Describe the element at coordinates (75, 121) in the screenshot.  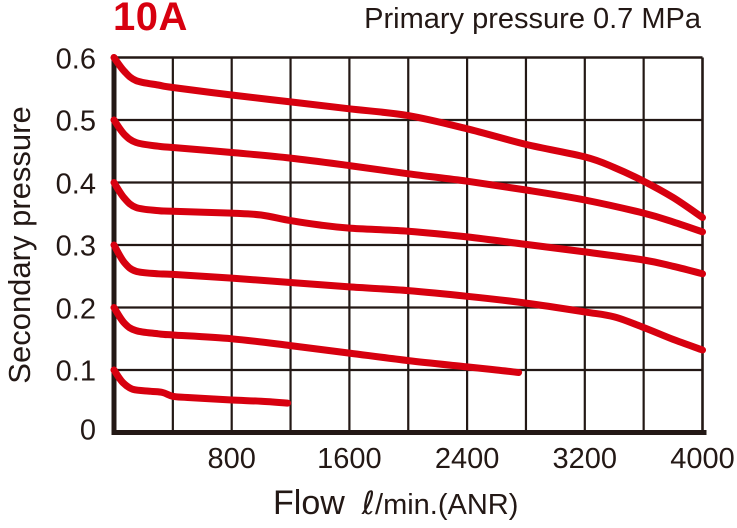
I see `y-tick-label: 0.5` at that location.